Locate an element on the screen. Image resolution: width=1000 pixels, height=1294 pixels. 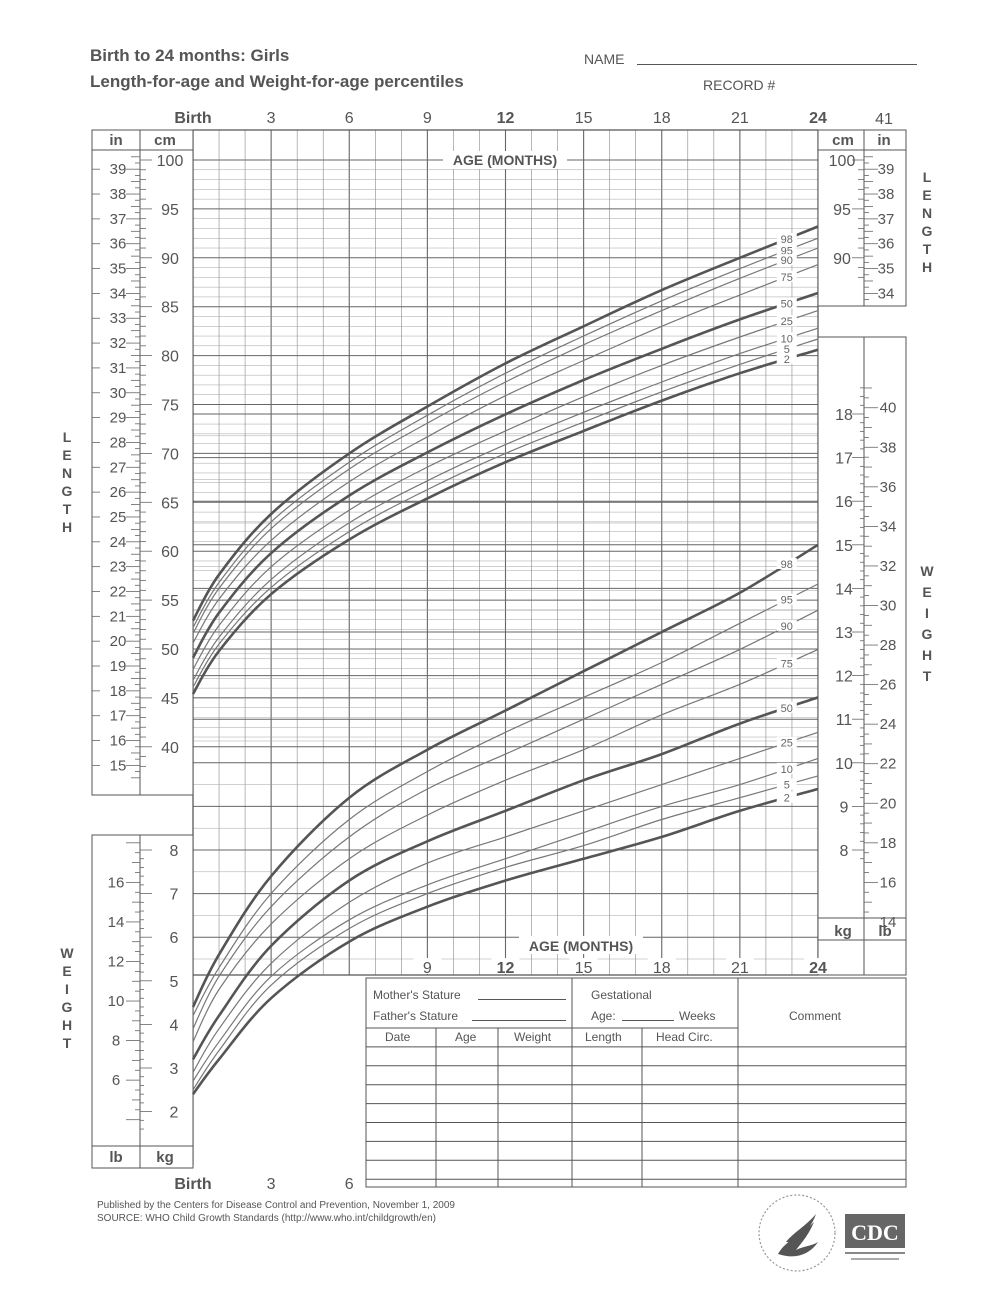
side-length-letter: L is located at coordinates (67, 437).